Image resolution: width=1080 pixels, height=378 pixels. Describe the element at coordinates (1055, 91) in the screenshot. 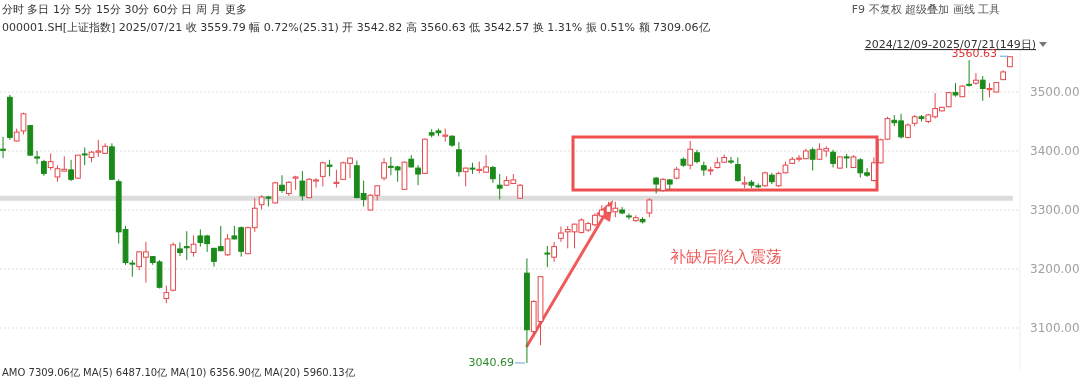

I see `y-tick-label: 3500.00` at that location.